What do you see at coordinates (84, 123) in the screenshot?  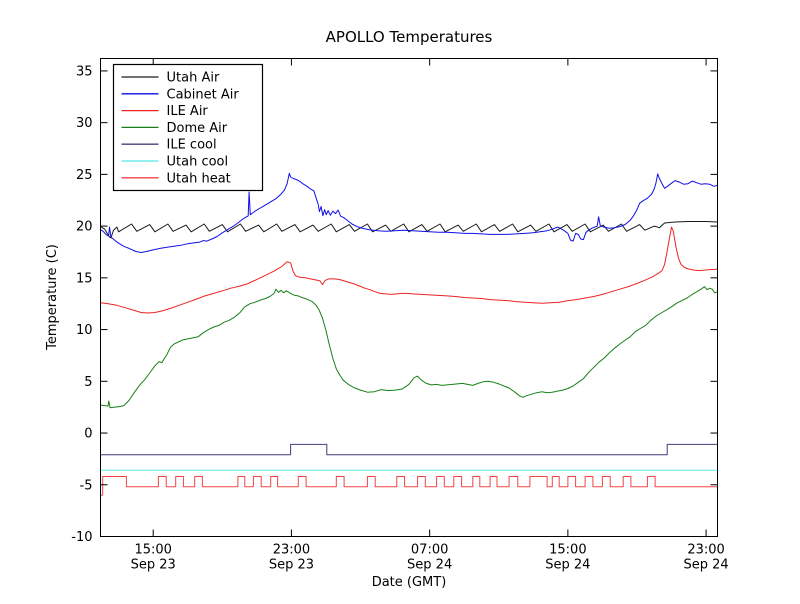 I see `y-tick-label: 30` at bounding box center [84, 123].